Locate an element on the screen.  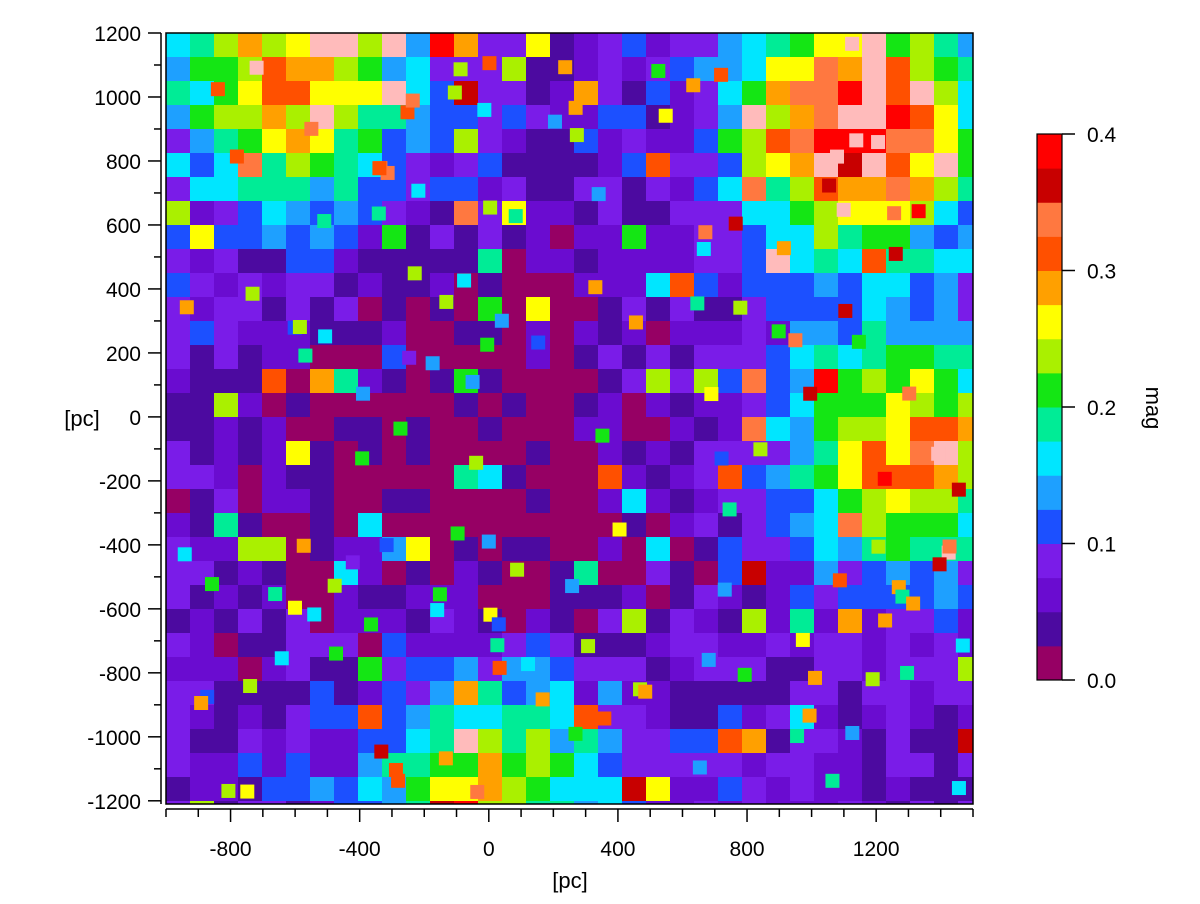
colorbar-tick-label: 0.0 is located at coordinates (1101, 681).